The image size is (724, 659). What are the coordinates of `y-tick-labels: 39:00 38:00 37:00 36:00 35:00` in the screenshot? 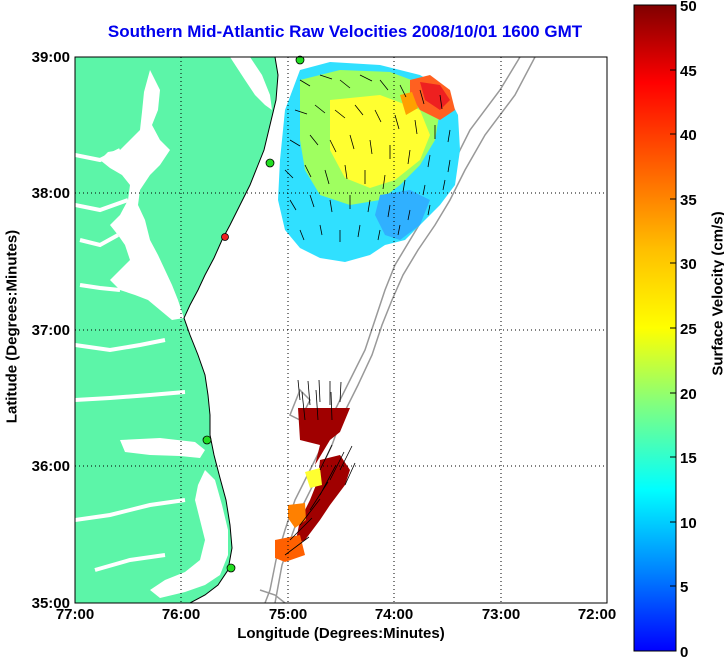 It's located at (51, 330).